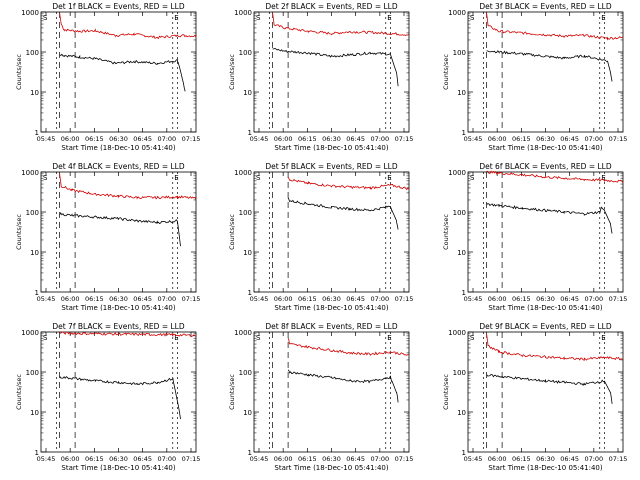 This screenshot has width=640, height=480. Describe the element at coordinates (545, 6) in the screenshot. I see `panel-title: Det 3f BLACK = Events, RED = LLD` at that location.